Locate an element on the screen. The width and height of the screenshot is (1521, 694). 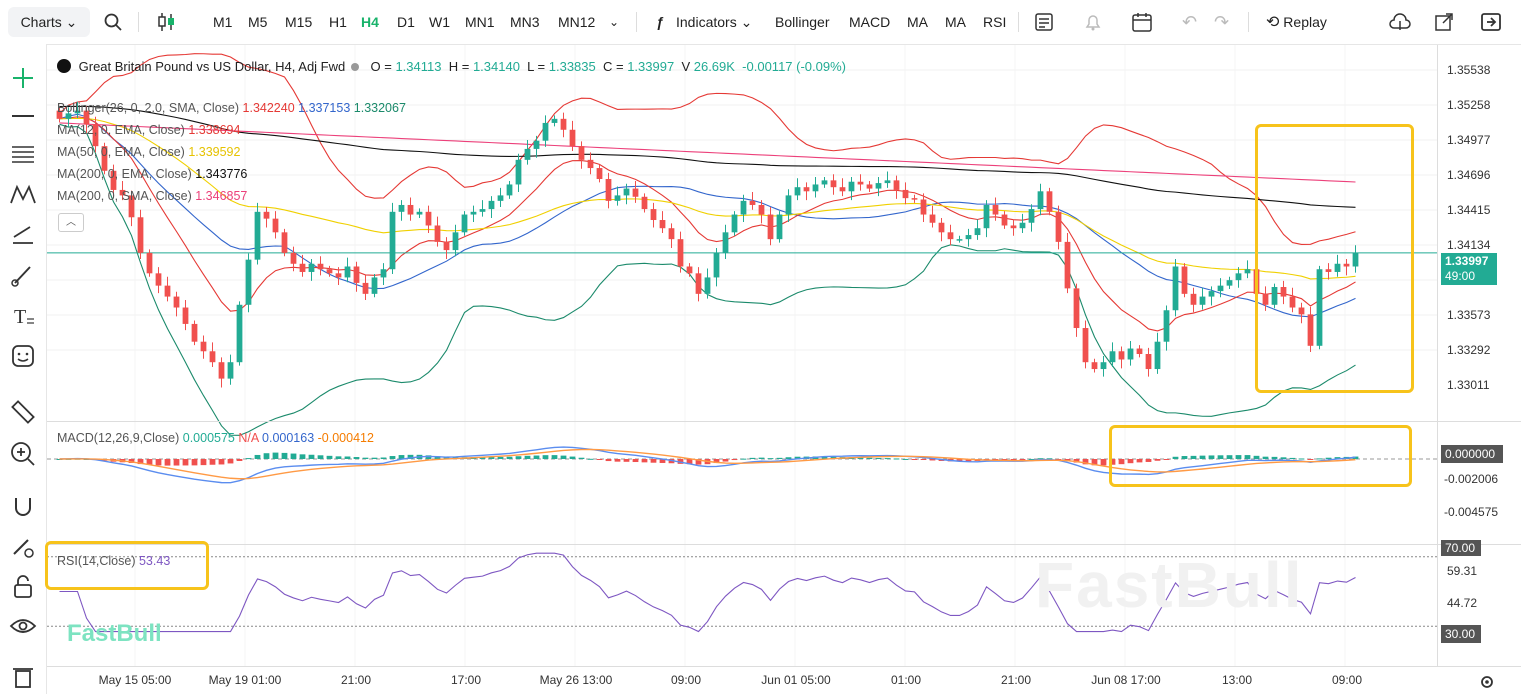
interval-h4: H4 is located at coordinates (370, 22).